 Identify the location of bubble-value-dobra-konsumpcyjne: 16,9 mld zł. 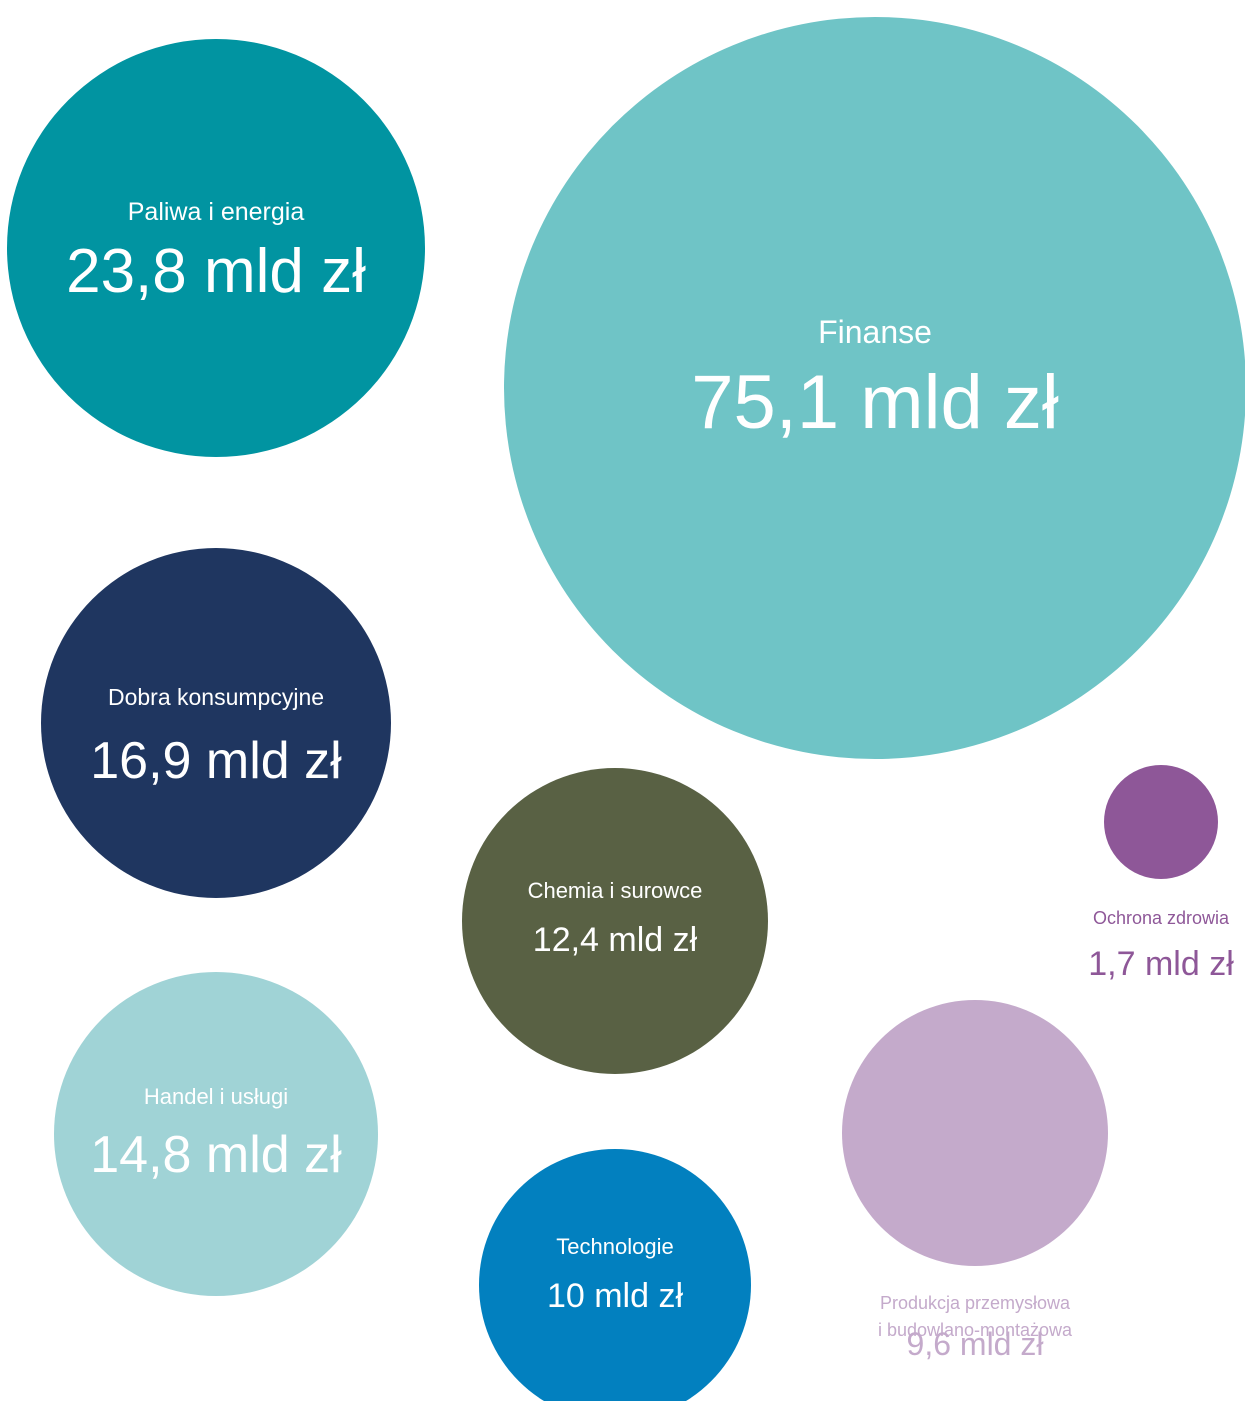
(216, 761).